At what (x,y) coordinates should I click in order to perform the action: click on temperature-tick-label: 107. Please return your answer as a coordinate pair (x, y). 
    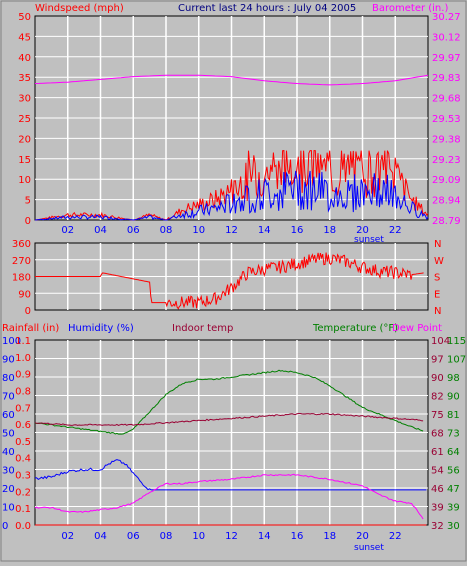
    Looking at the image, I should click on (456, 360).